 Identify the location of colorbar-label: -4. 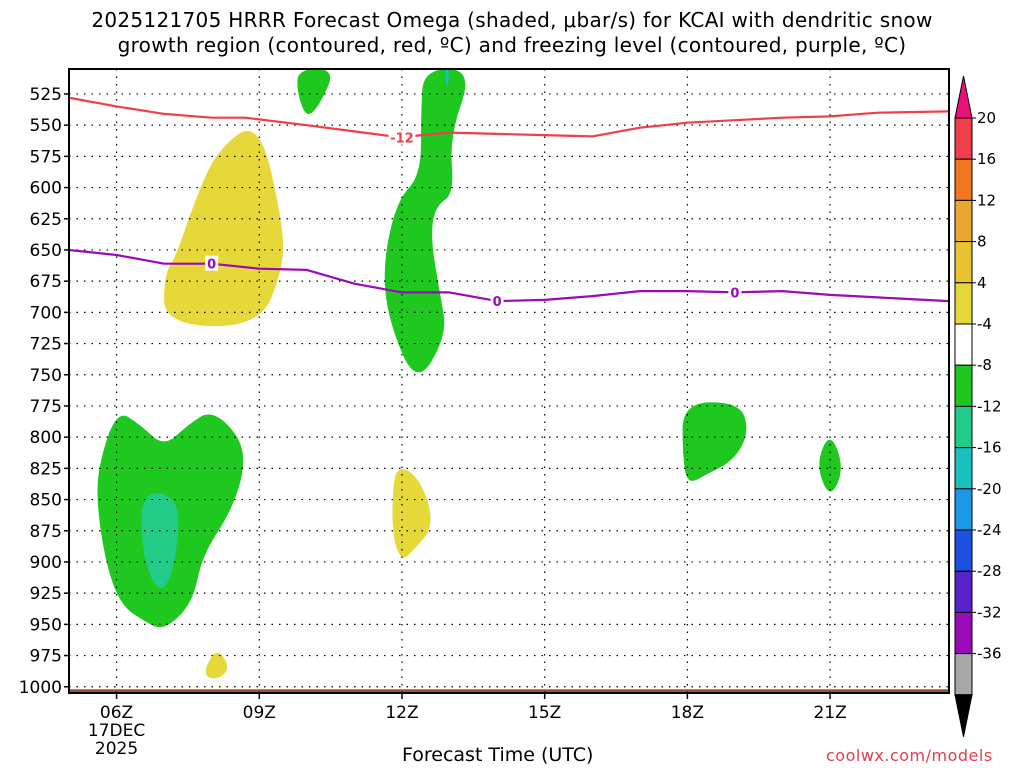
(984, 324).